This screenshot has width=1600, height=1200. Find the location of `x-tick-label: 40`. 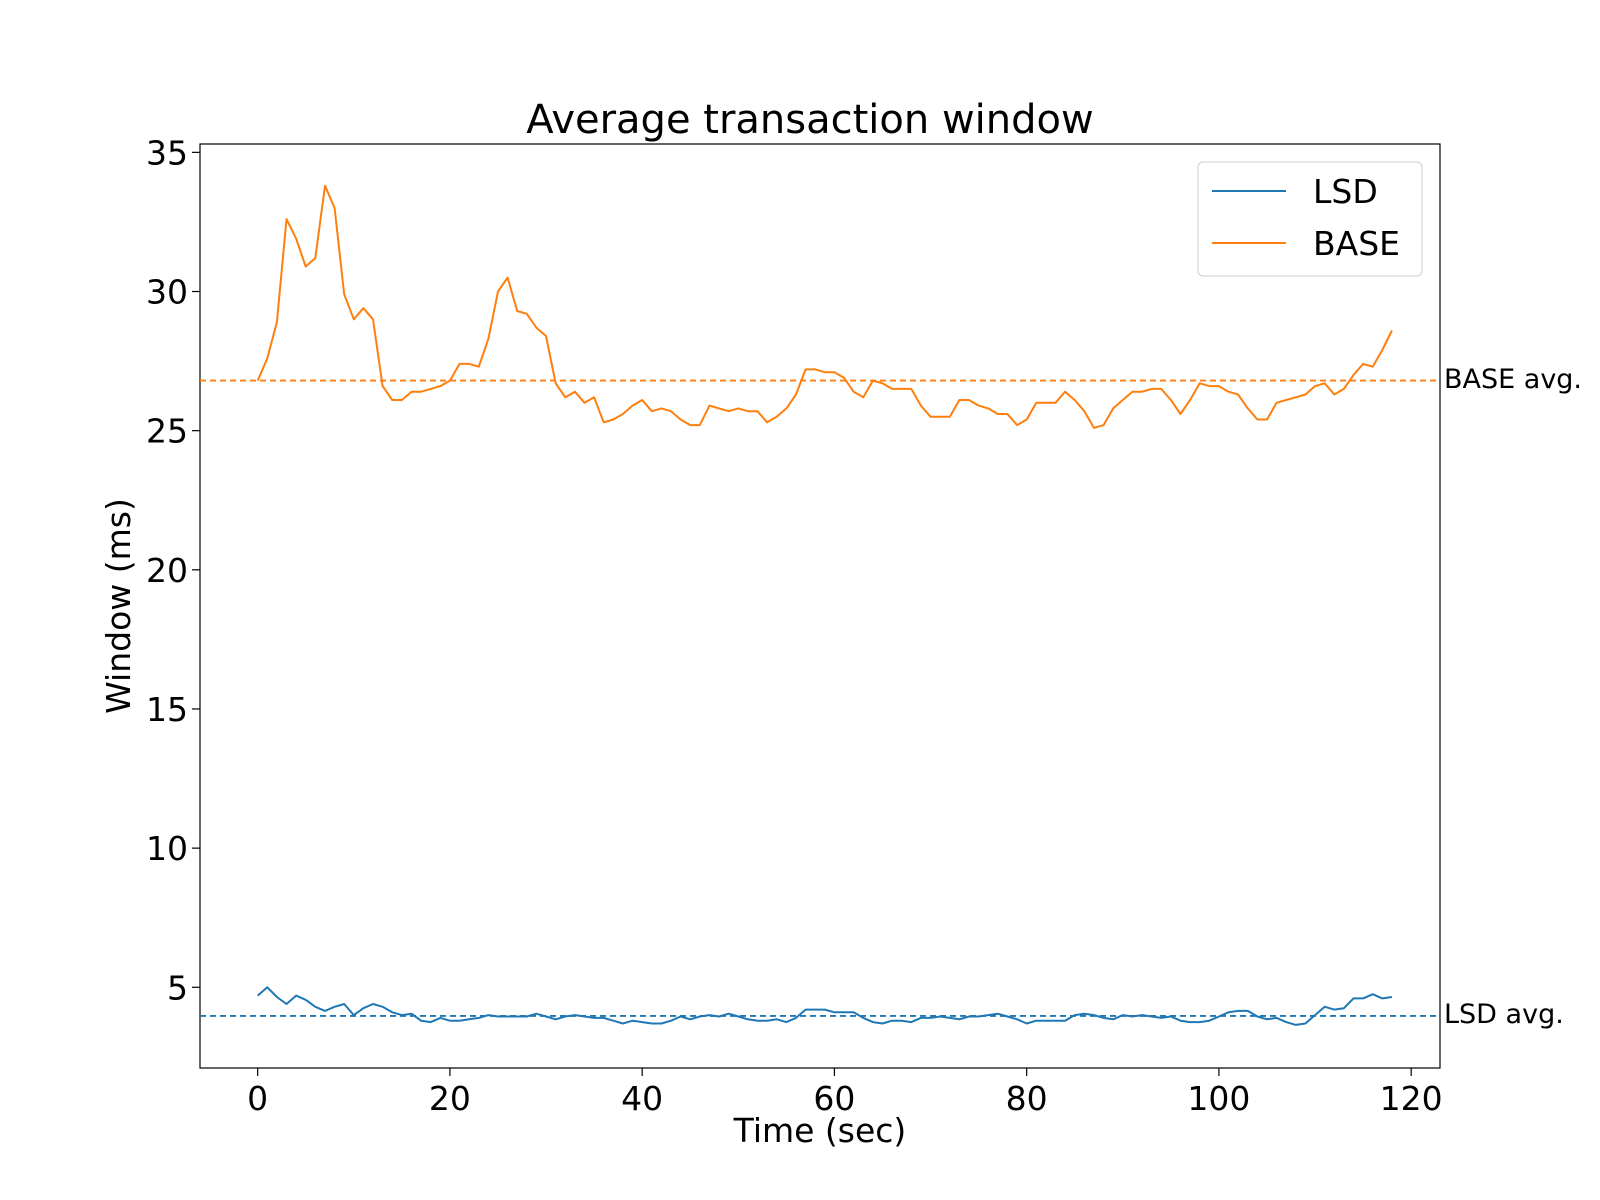

x-tick-label: 40 is located at coordinates (642, 1098).